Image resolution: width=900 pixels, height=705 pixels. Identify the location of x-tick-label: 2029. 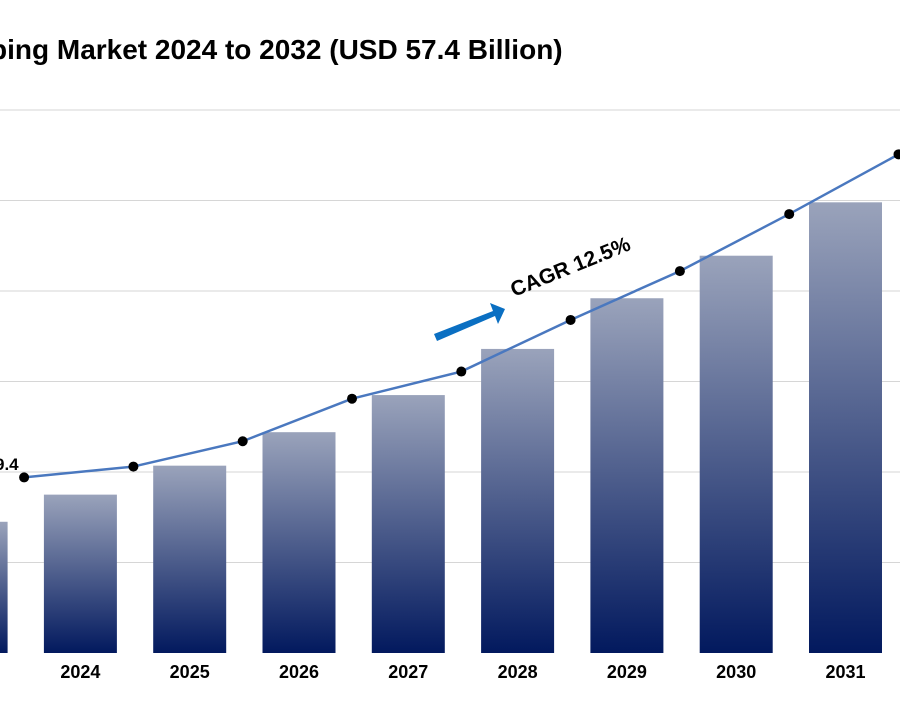
(627, 672).